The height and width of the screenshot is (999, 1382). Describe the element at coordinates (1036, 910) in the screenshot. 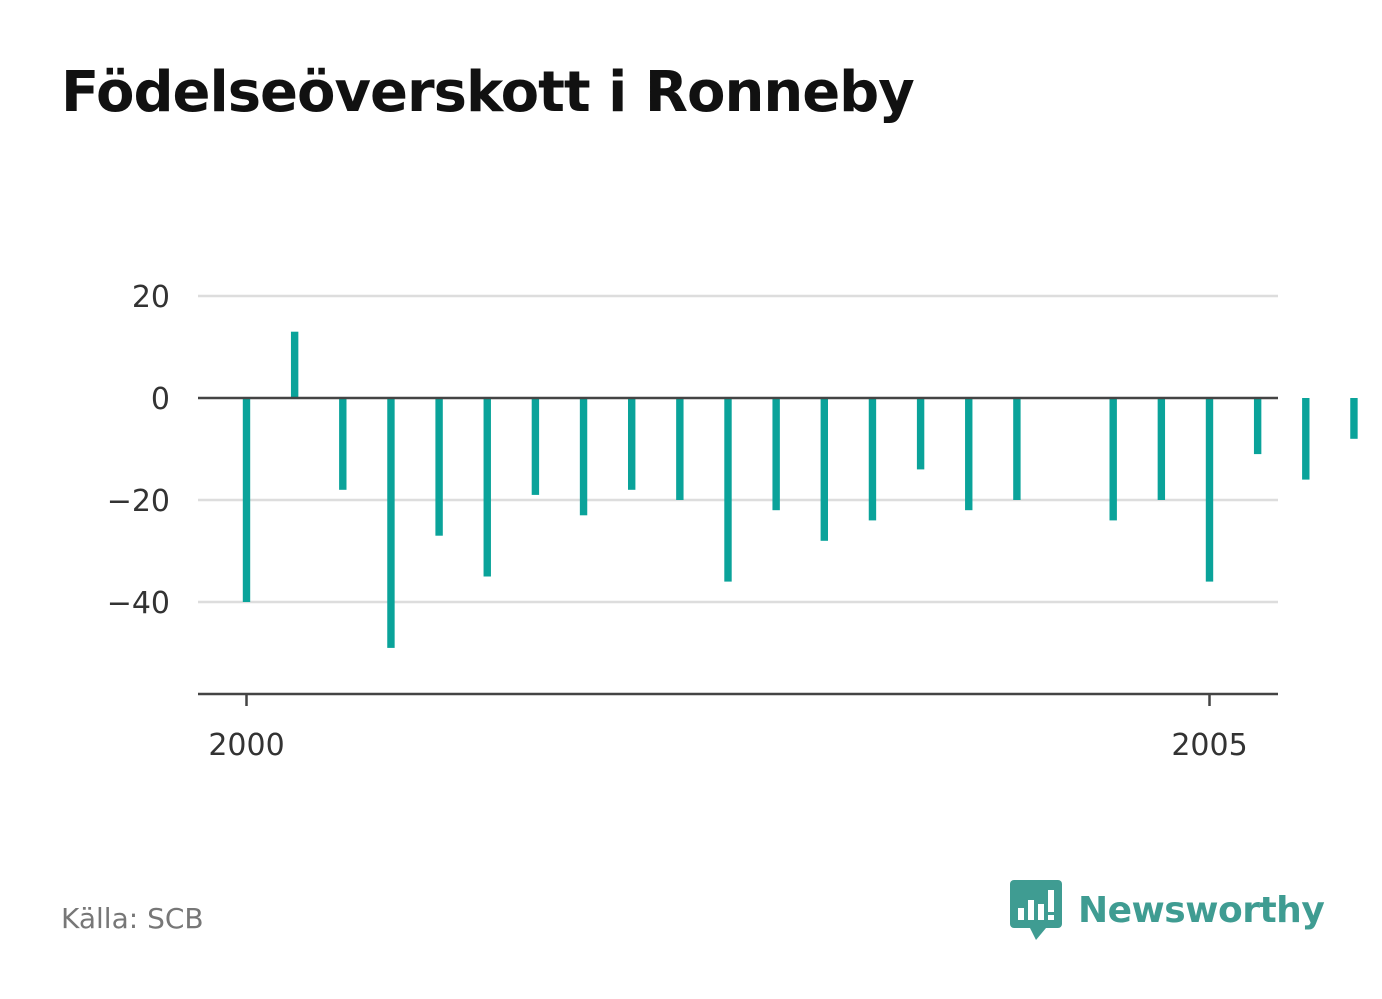

I see `newsworthy-logo-icon` at that location.